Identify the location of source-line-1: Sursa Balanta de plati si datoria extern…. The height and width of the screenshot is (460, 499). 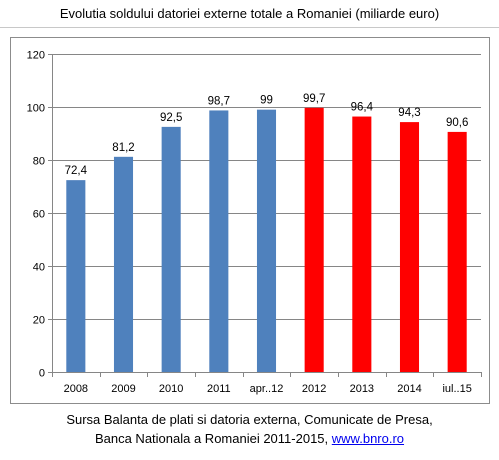
(249, 419).